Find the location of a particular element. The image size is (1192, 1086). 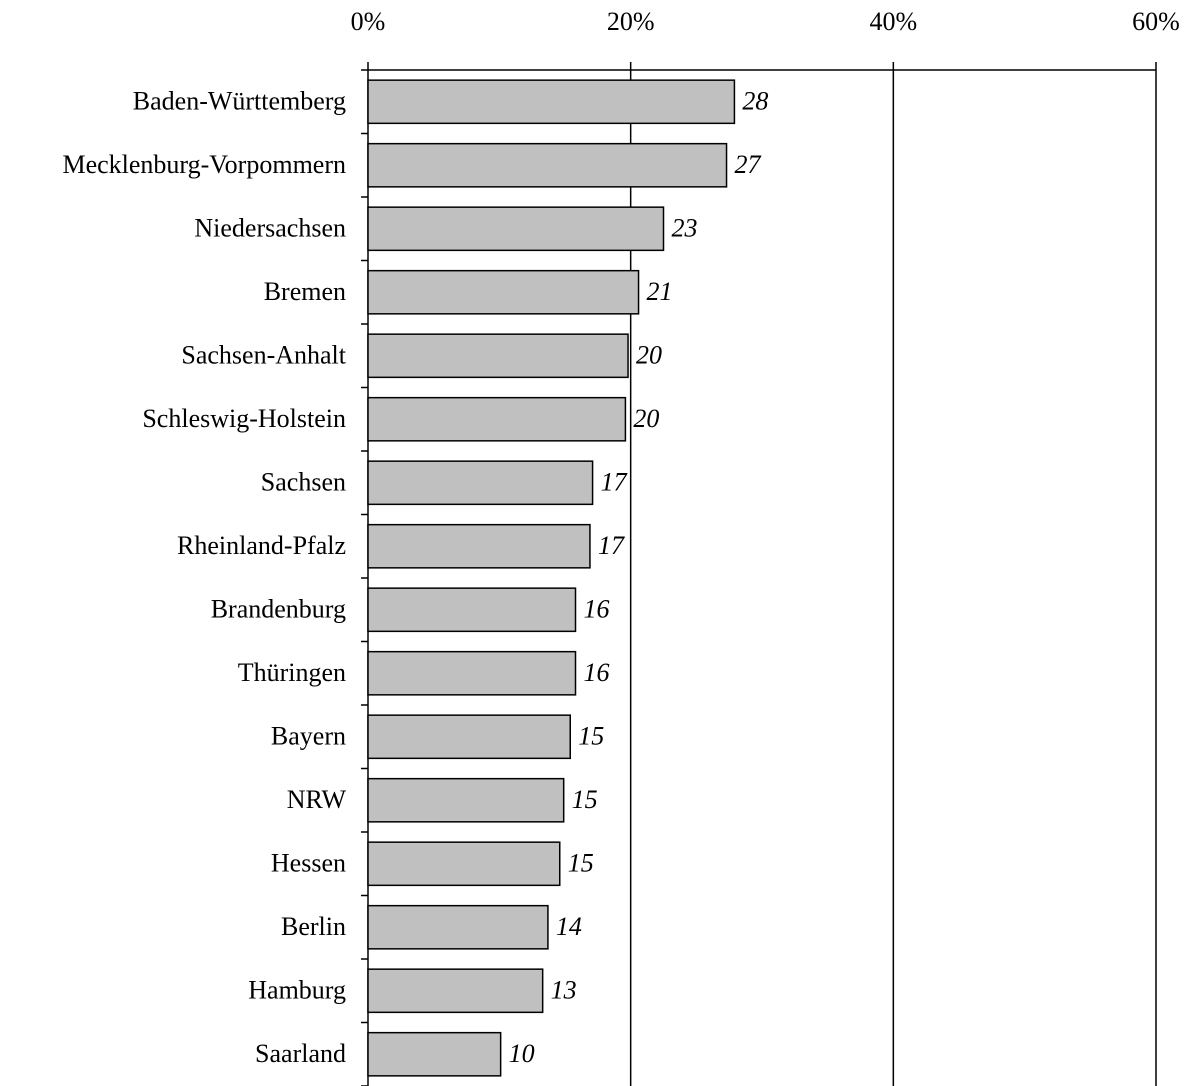

y-tick-label: Bayern is located at coordinates (308, 736).